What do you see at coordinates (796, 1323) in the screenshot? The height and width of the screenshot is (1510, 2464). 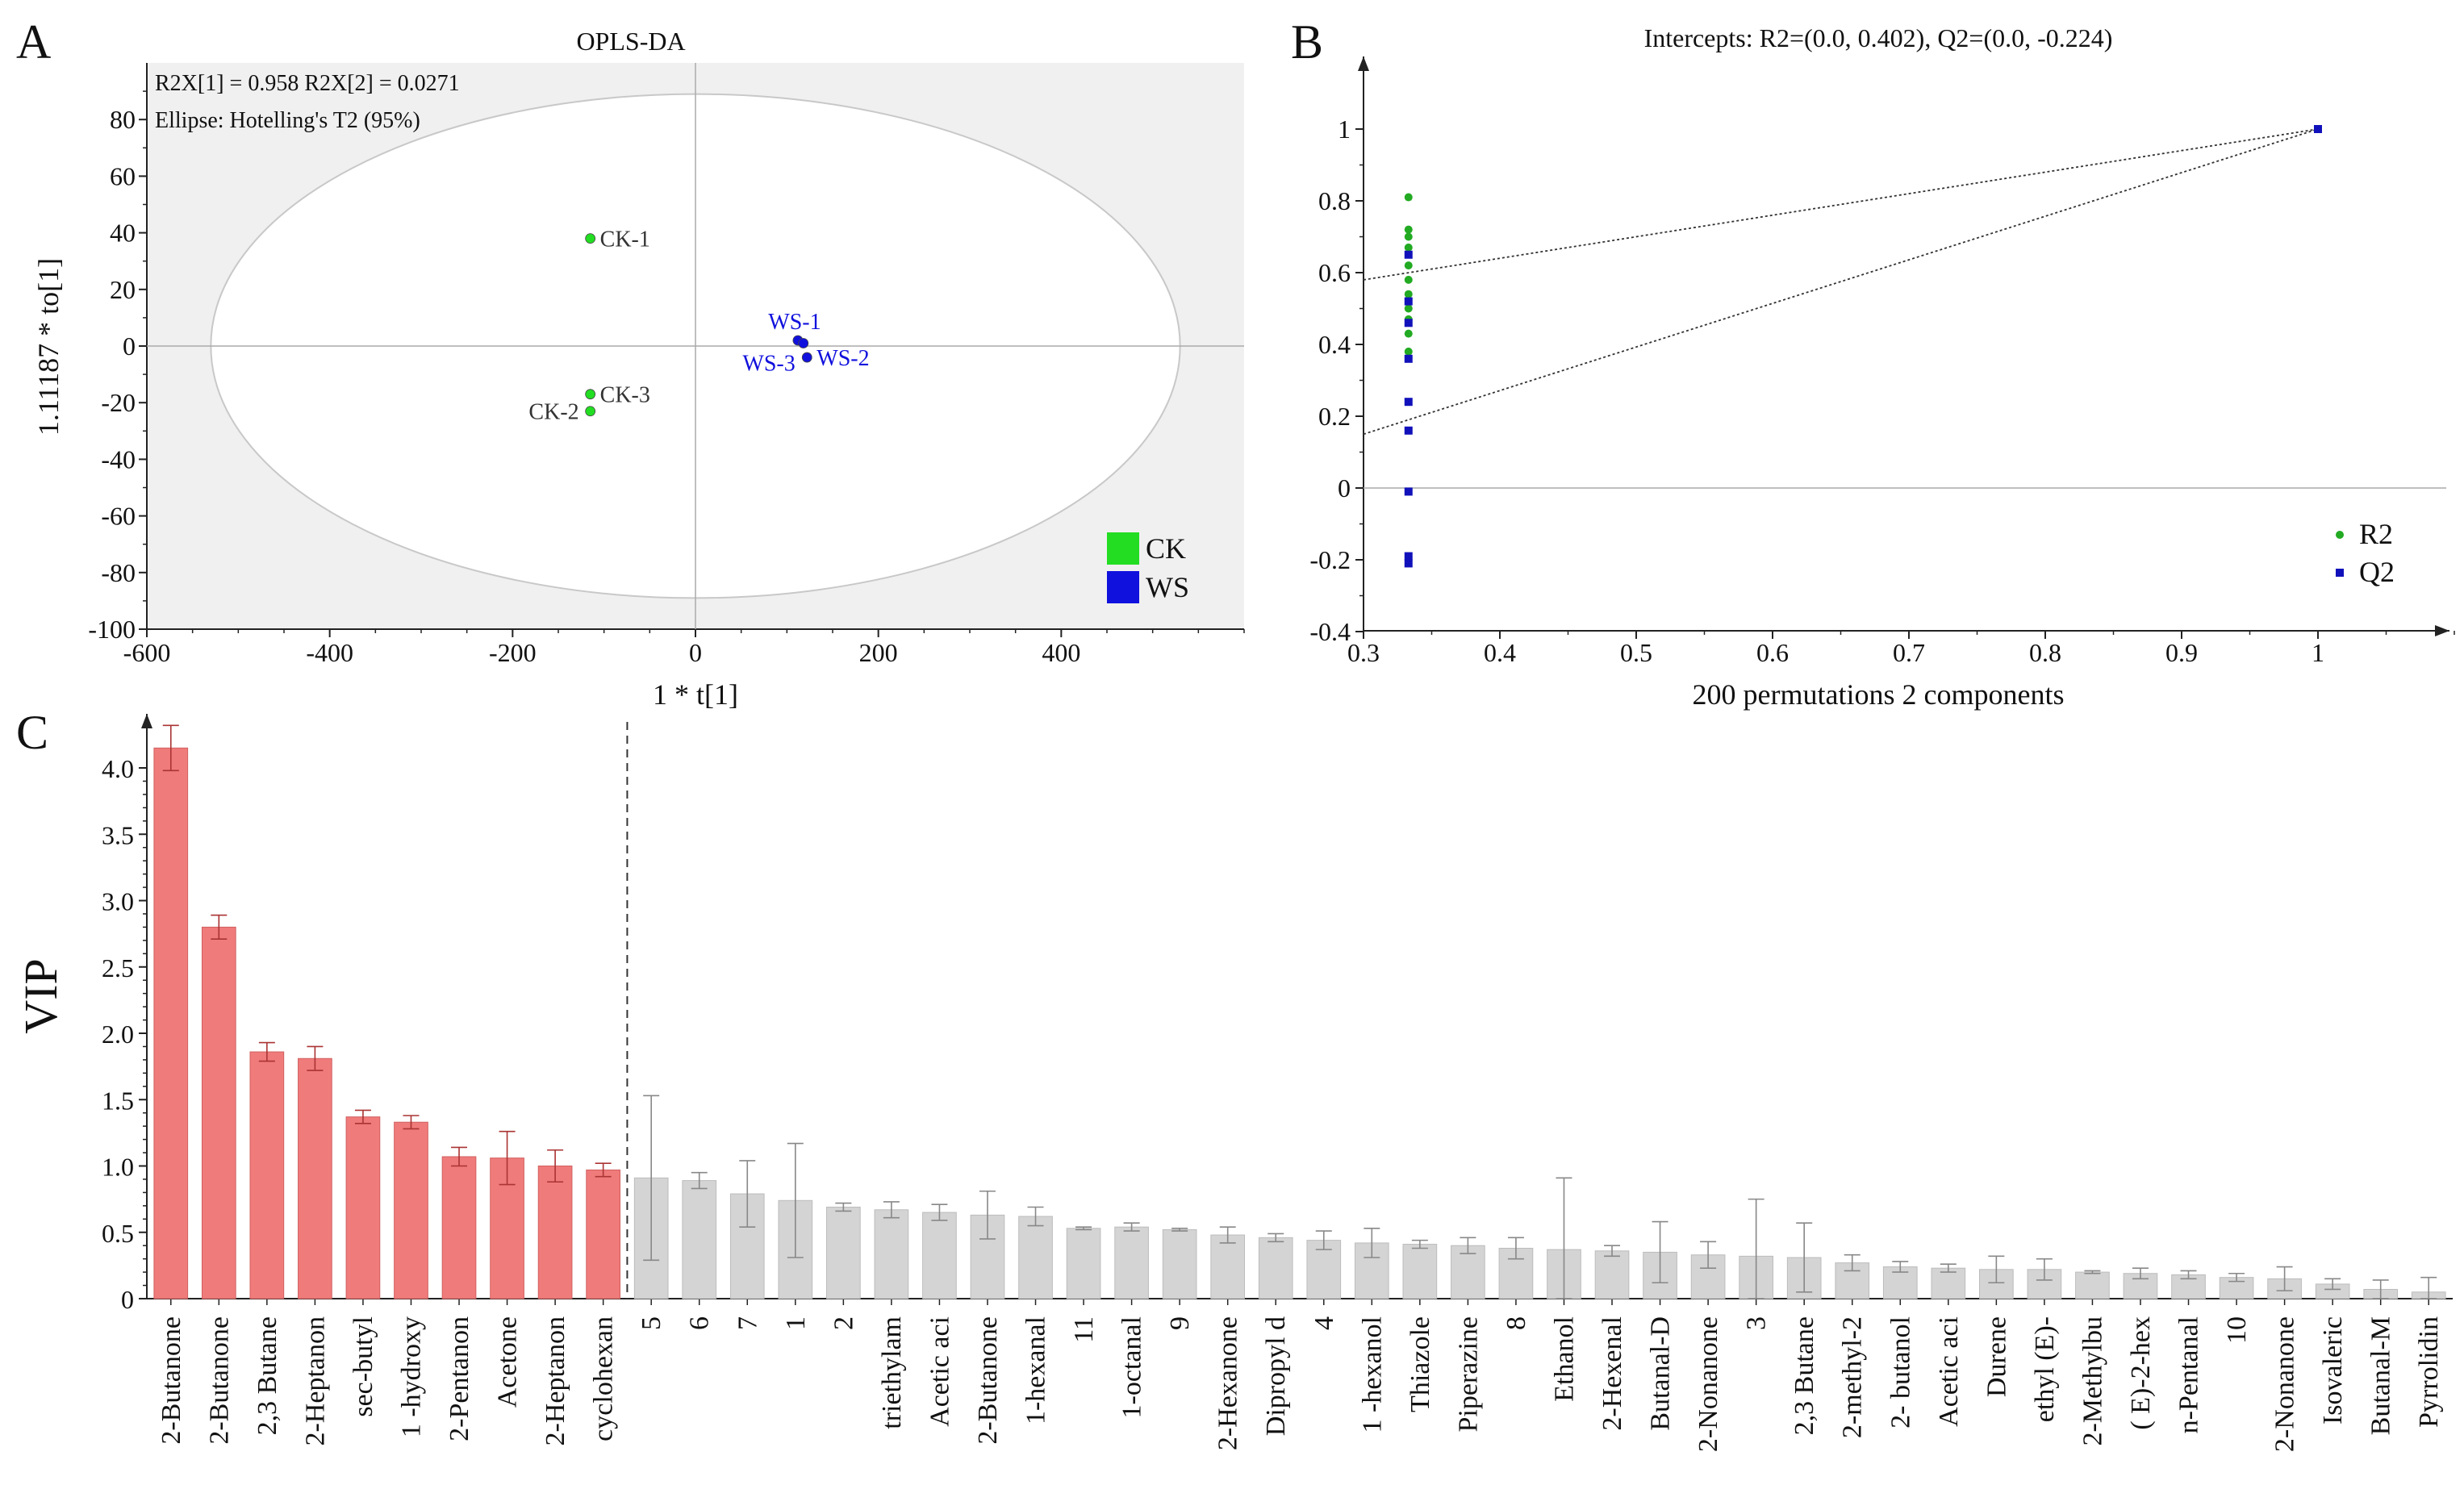 I see `category-label: 1` at bounding box center [796, 1323].